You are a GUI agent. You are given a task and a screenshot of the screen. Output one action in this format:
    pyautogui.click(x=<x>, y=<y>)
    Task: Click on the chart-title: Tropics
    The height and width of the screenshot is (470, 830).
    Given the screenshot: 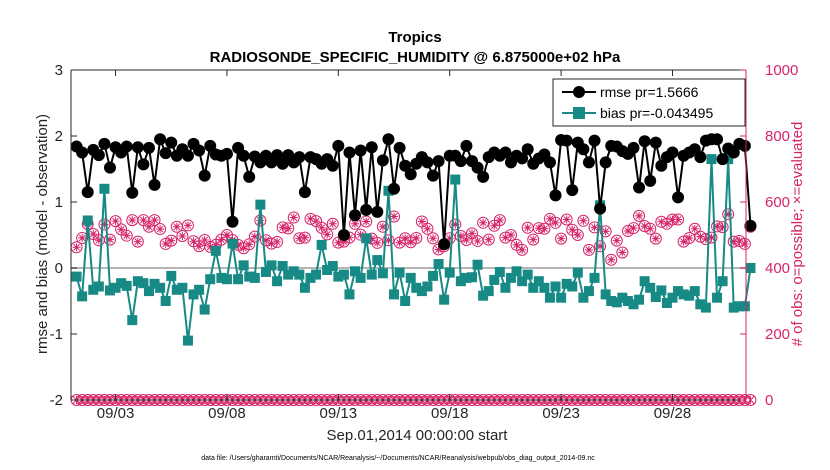 What is the action you would take?
    pyautogui.click(x=414, y=37)
    